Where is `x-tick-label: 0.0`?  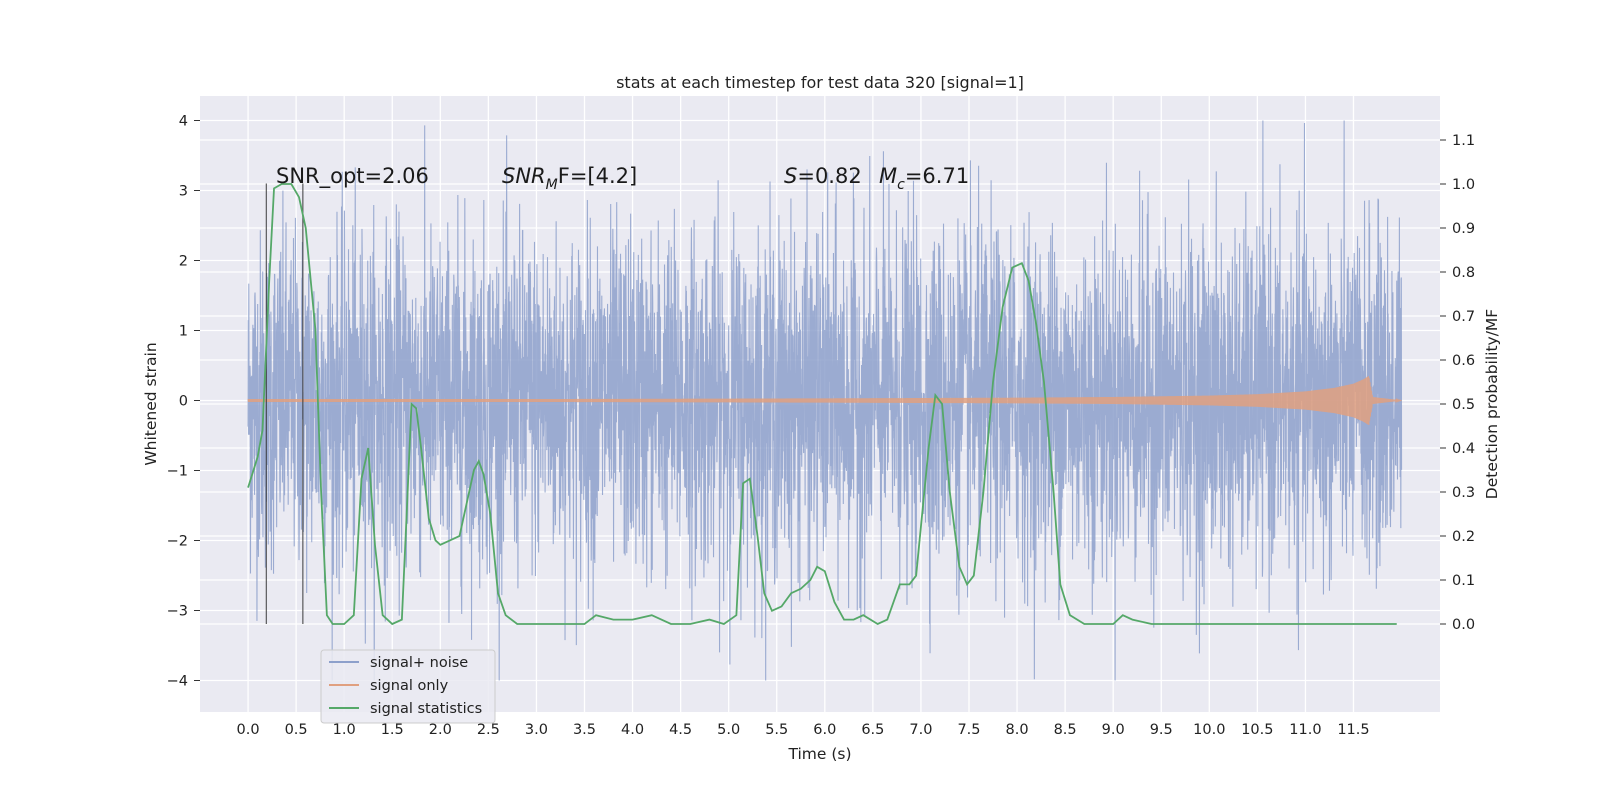
x-tick-label: 0.0 is located at coordinates (248, 730).